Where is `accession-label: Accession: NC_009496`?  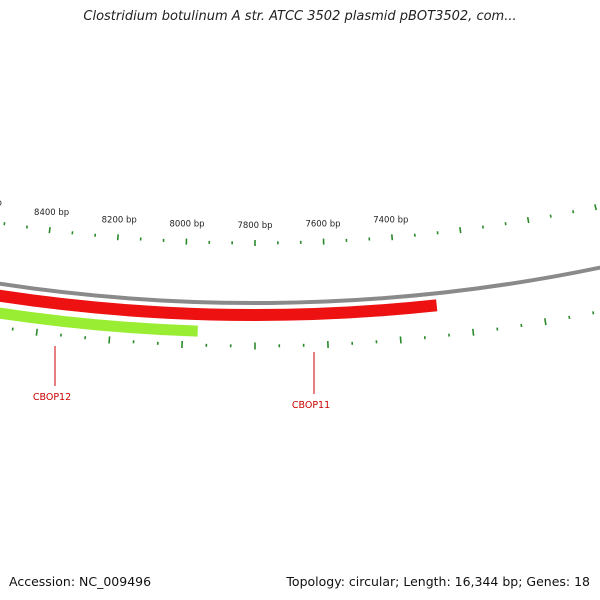 accession-label: Accession: NC_009496 is located at coordinates (80, 581).